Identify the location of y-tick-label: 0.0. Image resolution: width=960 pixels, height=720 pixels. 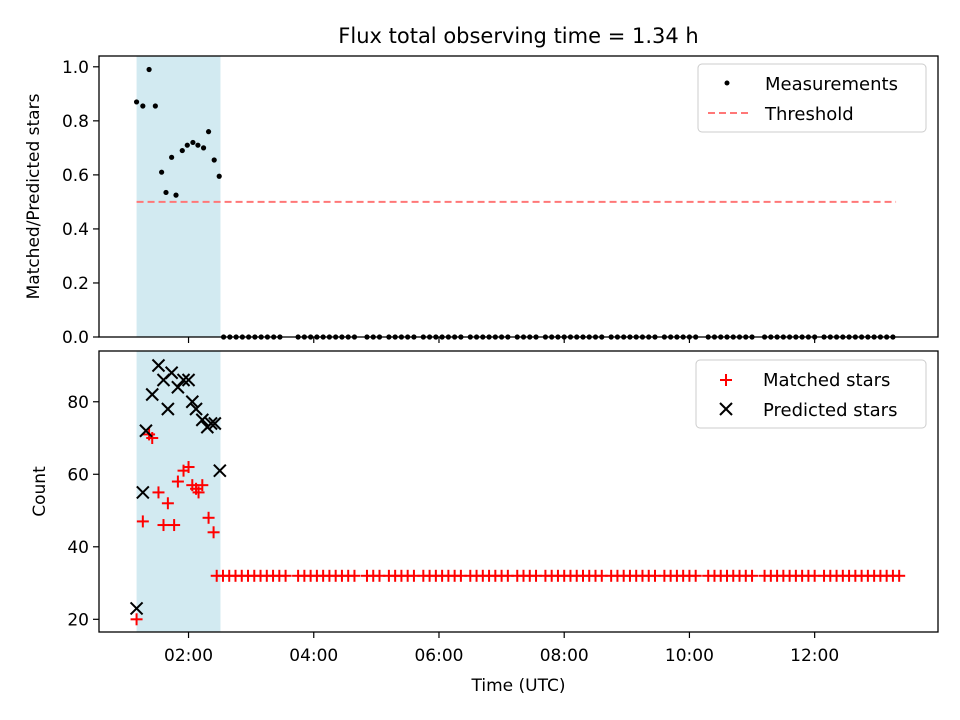
(75, 338).